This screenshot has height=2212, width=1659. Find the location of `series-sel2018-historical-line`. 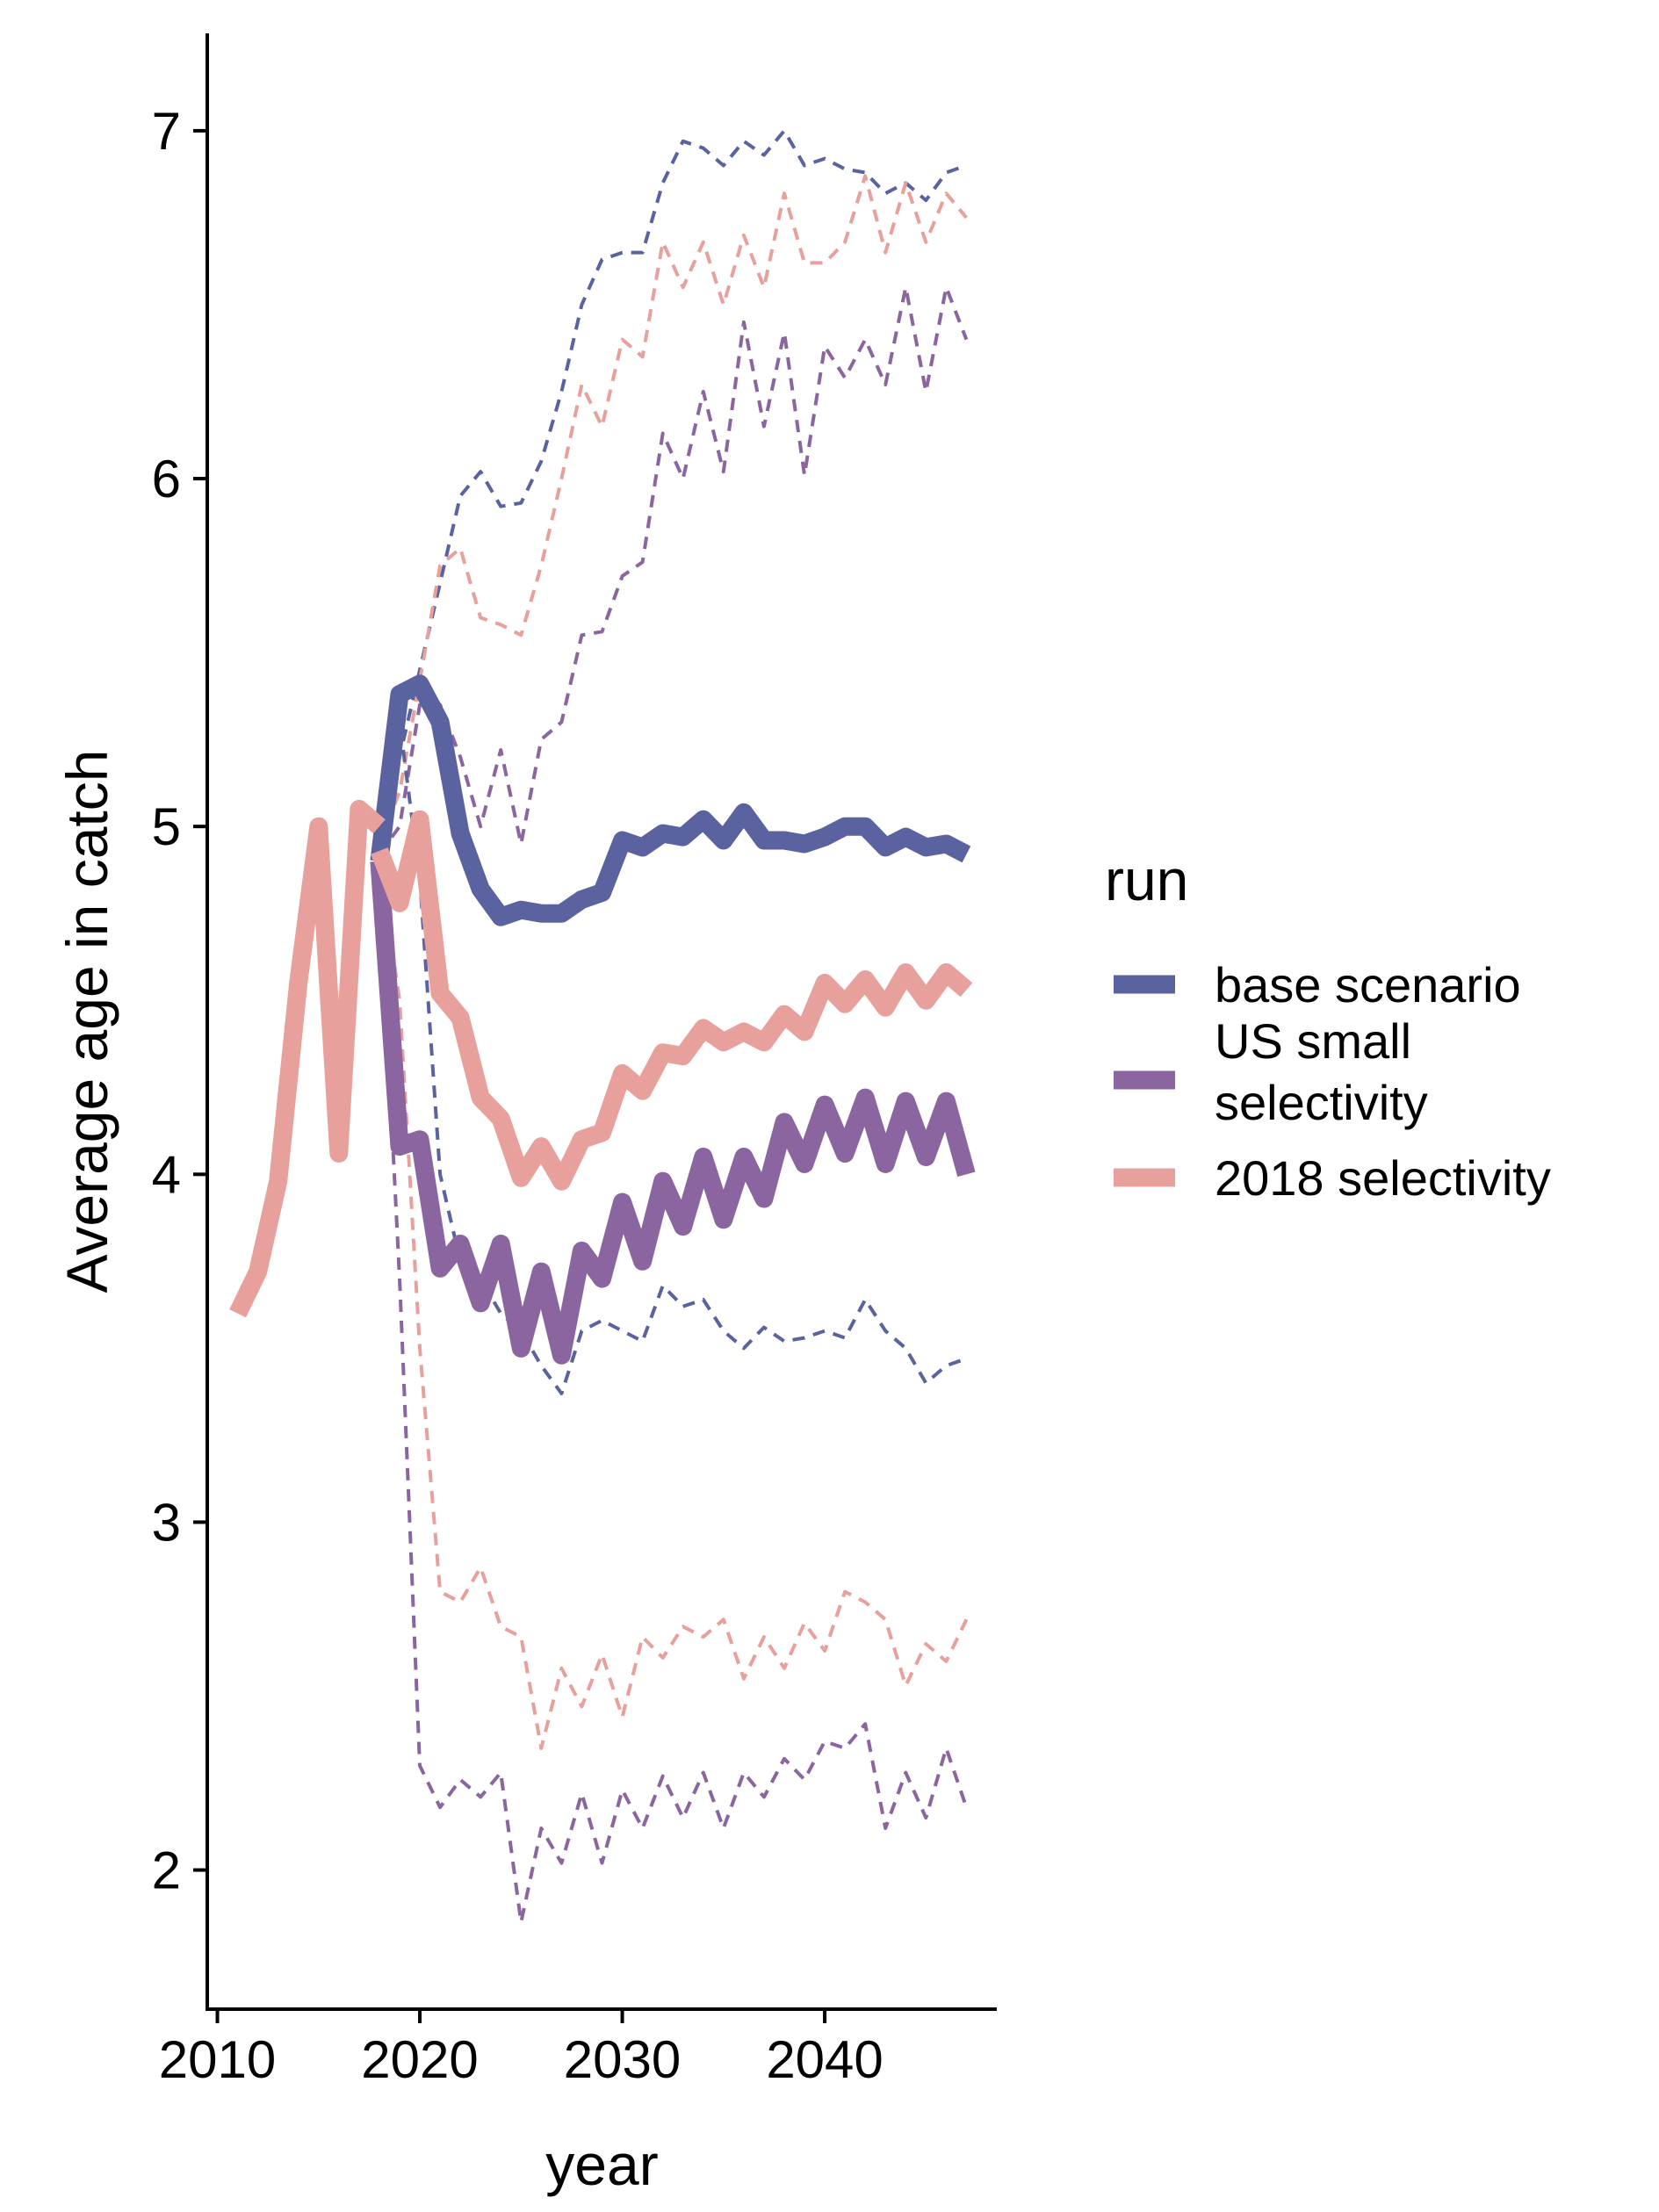

series-sel2018-historical-line is located at coordinates (307, 1058).